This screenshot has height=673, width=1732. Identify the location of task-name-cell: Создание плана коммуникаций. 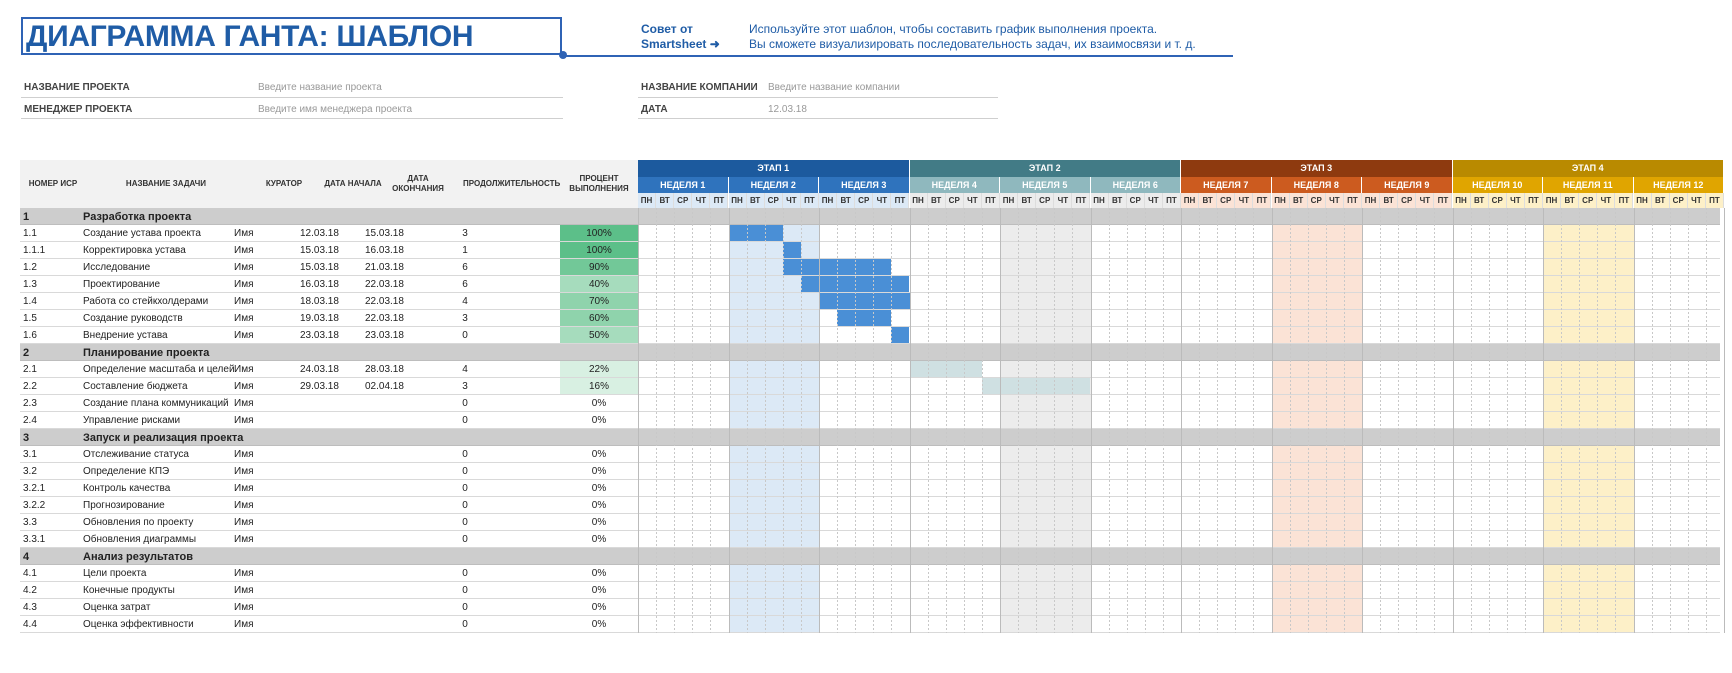
(156, 403).